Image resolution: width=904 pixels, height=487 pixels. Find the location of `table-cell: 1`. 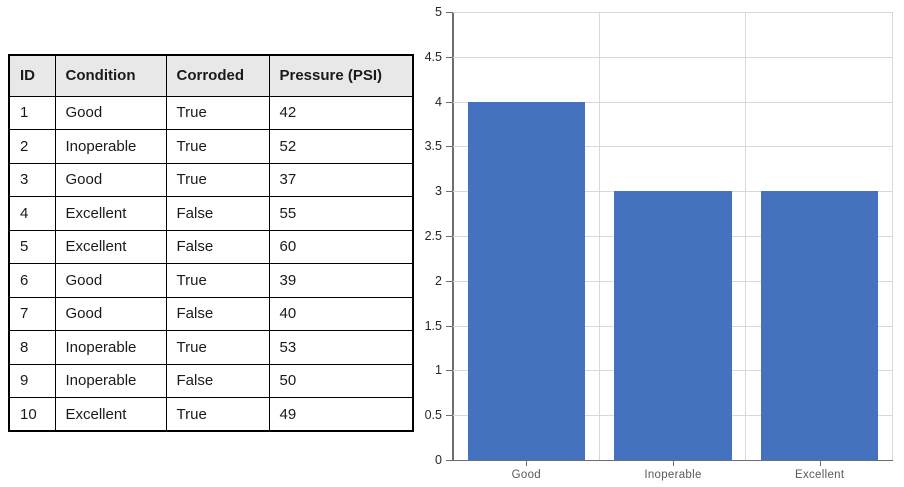

table-cell: 1 is located at coordinates (32, 112).